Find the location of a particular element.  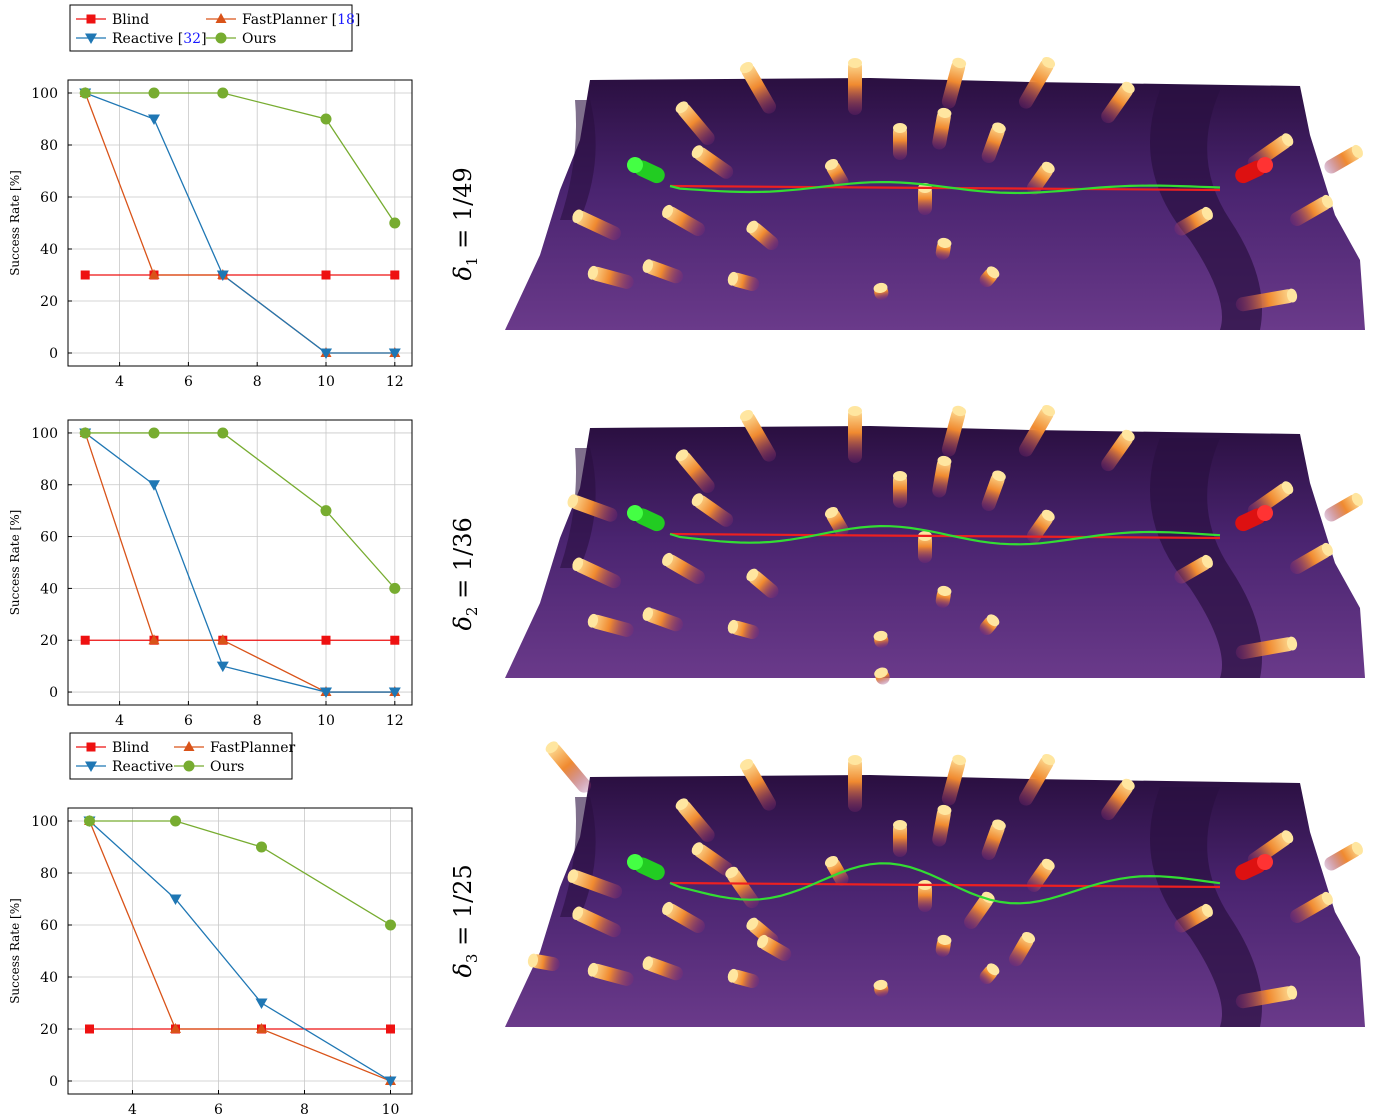

legend-box is located at coordinates (211, 28).